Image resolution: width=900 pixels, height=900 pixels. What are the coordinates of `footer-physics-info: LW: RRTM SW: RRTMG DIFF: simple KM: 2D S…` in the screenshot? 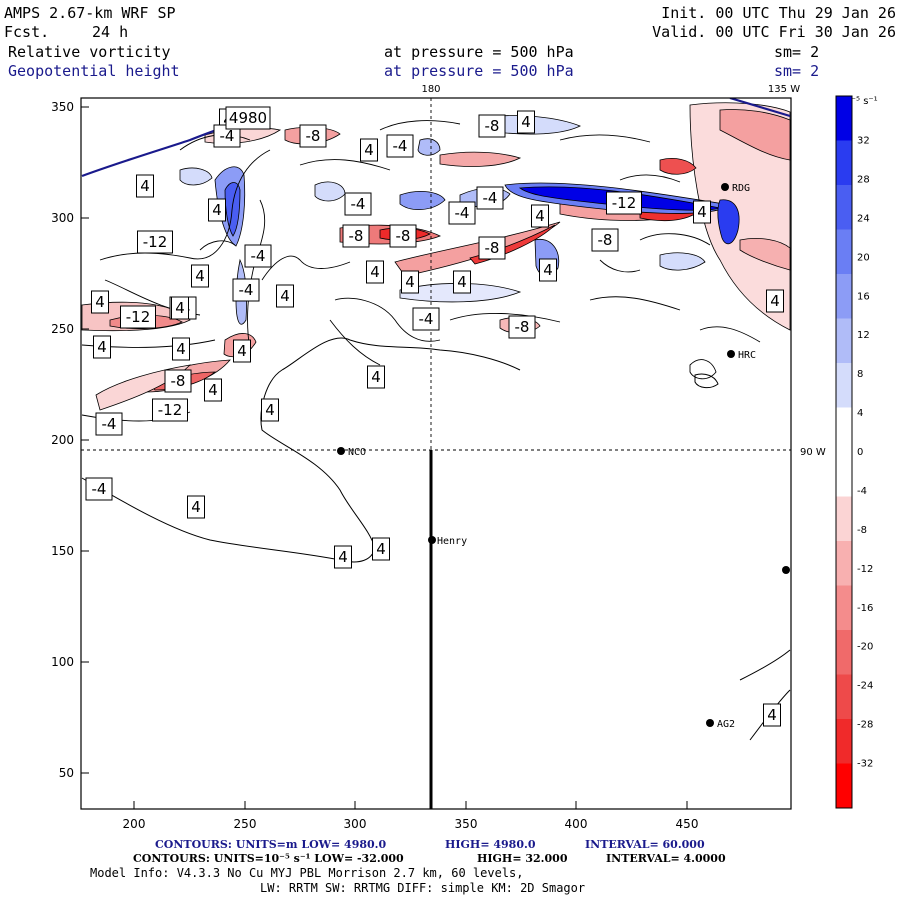 It's located at (422, 888).